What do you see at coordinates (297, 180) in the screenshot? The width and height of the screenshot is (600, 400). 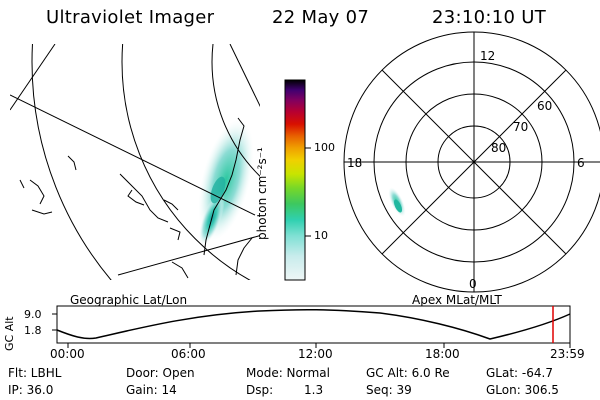 I see `colorbar` at bounding box center [297, 180].